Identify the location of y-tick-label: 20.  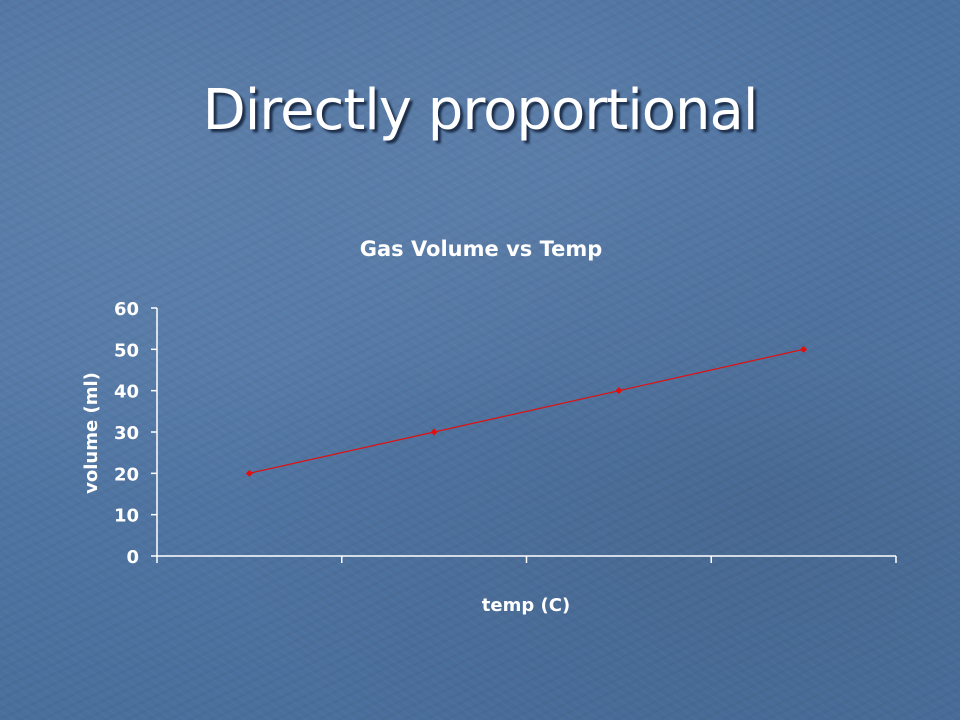
(126, 474).